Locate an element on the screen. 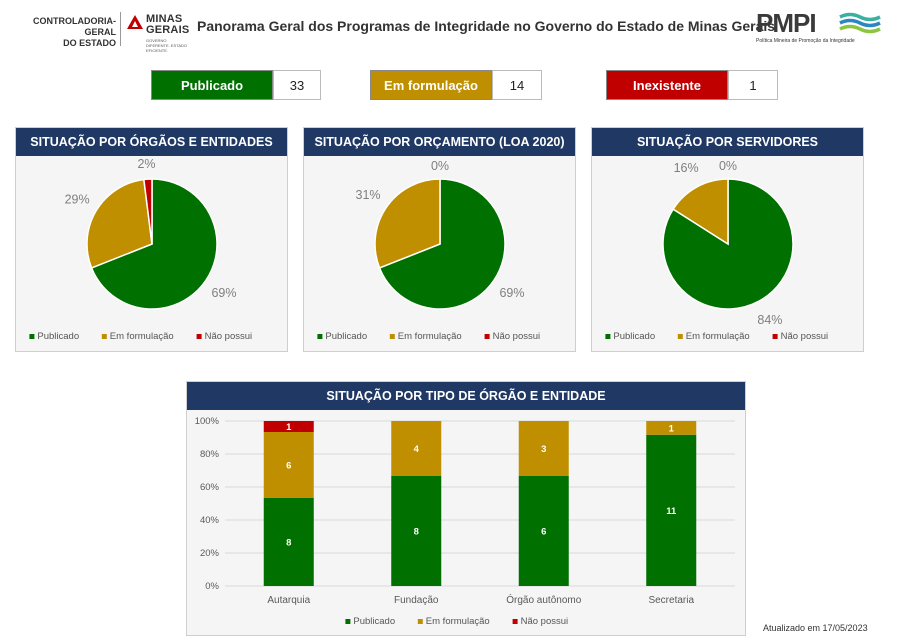 The width and height of the screenshot is (897, 636). summary-card-inexistente: Inexistente 1 is located at coordinates (692, 85).